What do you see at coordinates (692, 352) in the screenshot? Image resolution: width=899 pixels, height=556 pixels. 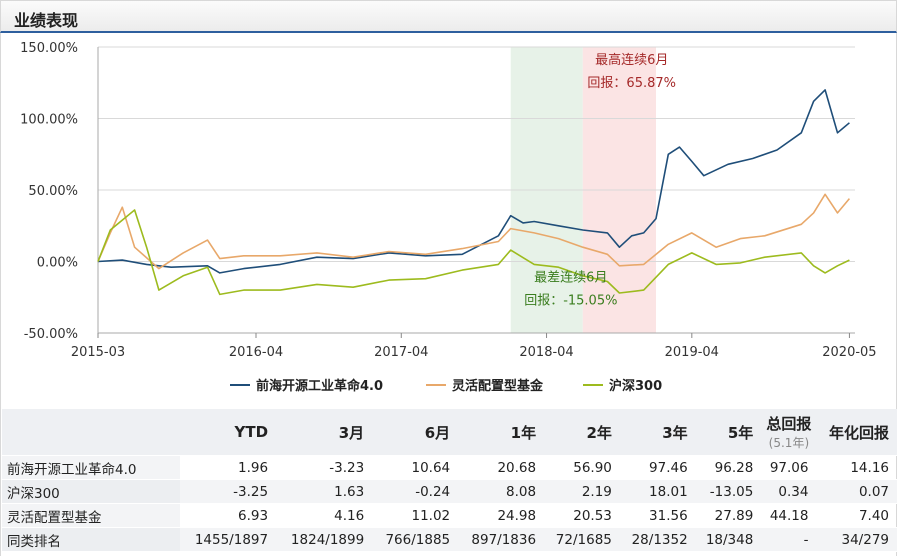 I see `x-tick-label: 2019-04` at bounding box center [692, 352].